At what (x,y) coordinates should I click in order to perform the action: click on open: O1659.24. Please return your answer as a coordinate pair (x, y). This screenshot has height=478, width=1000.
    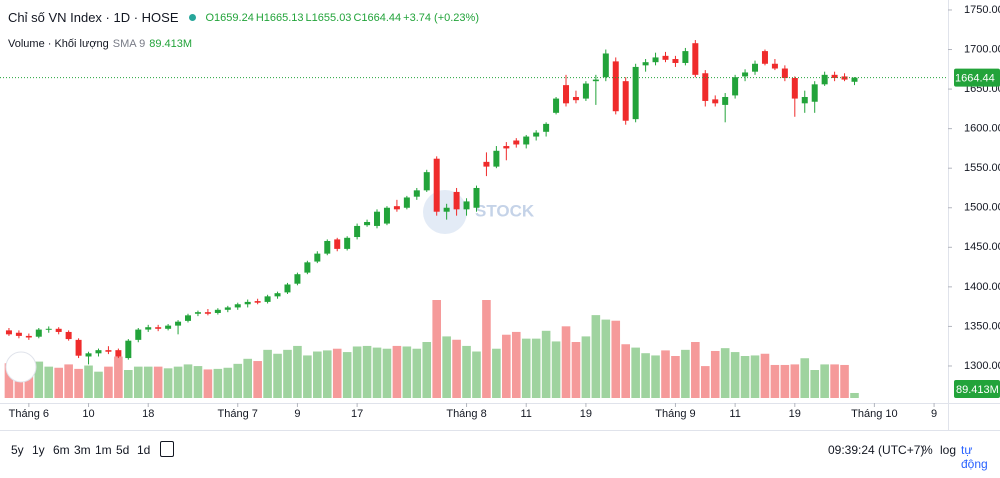
    Looking at the image, I should click on (229, 17).